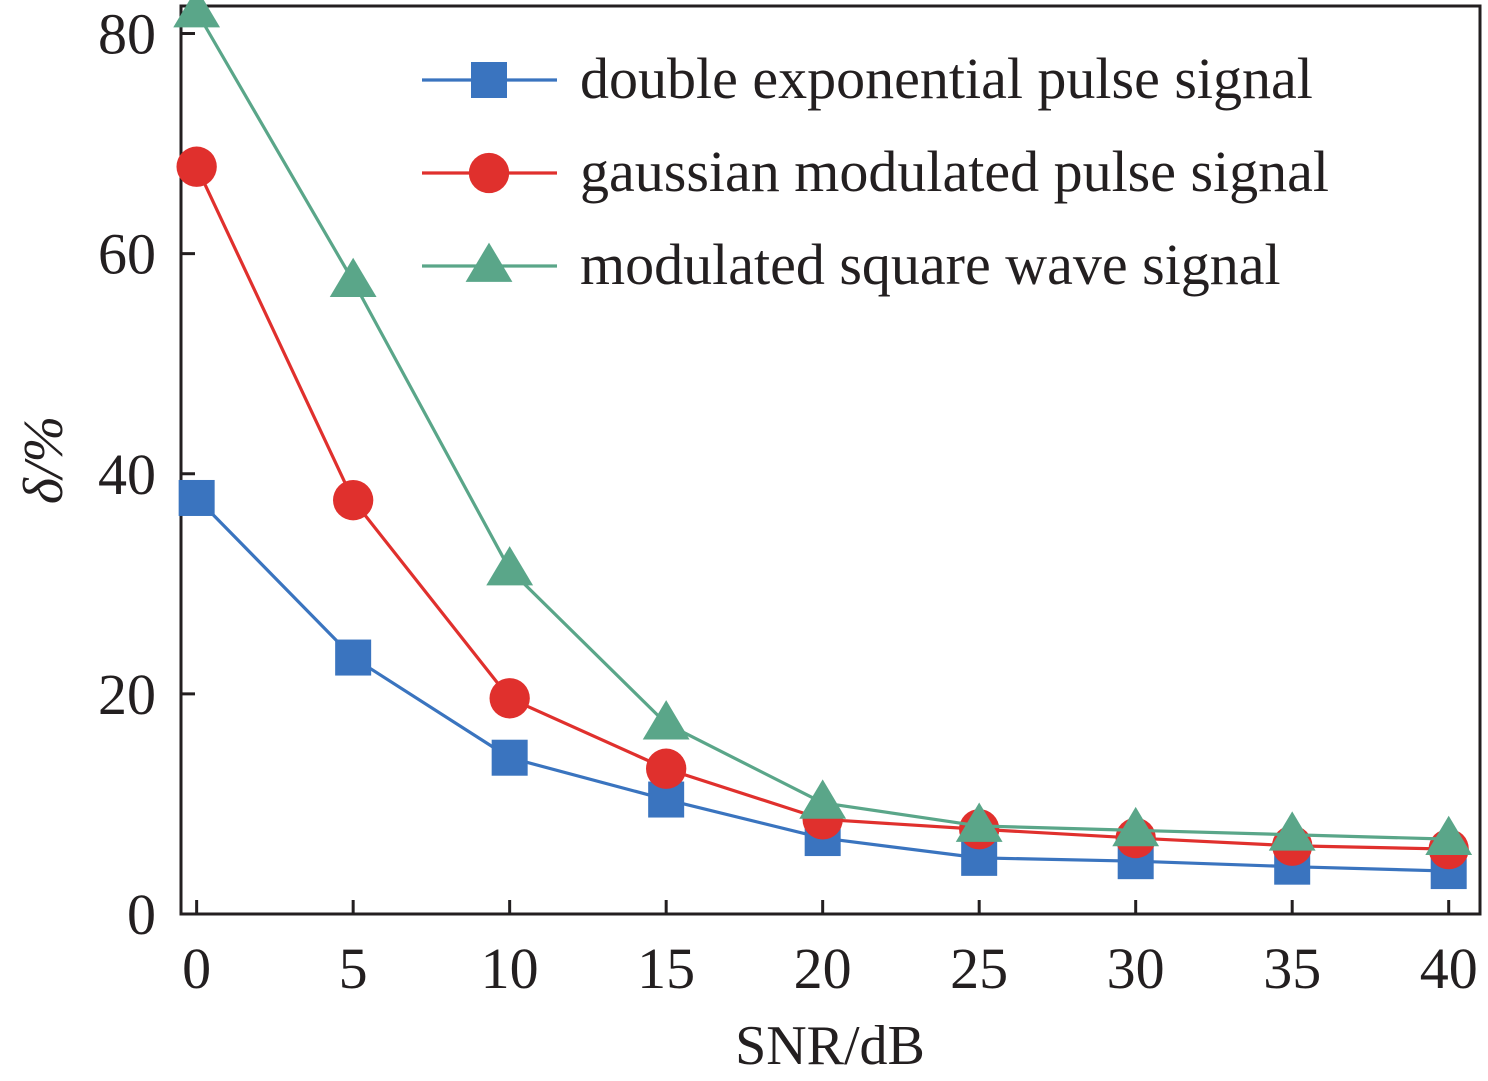  I want to click on x-axis-ticks: 0 5 10 15 20 25 30 35 40, so click(830, 950).